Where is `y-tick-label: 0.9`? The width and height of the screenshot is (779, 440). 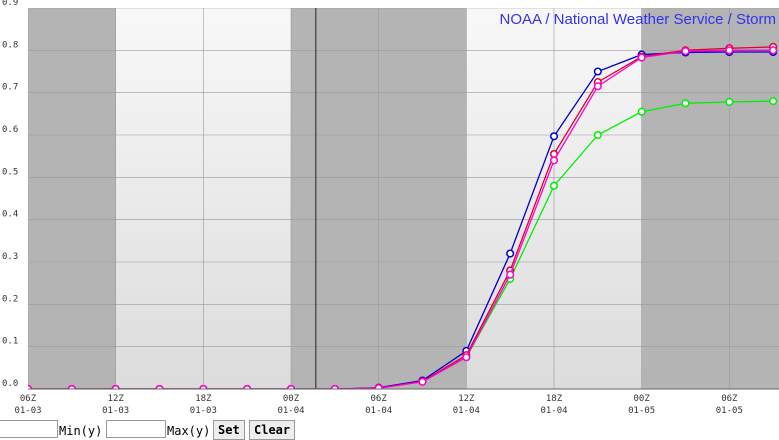
y-tick-label: 0.9 is located at coordinates (10, 4).